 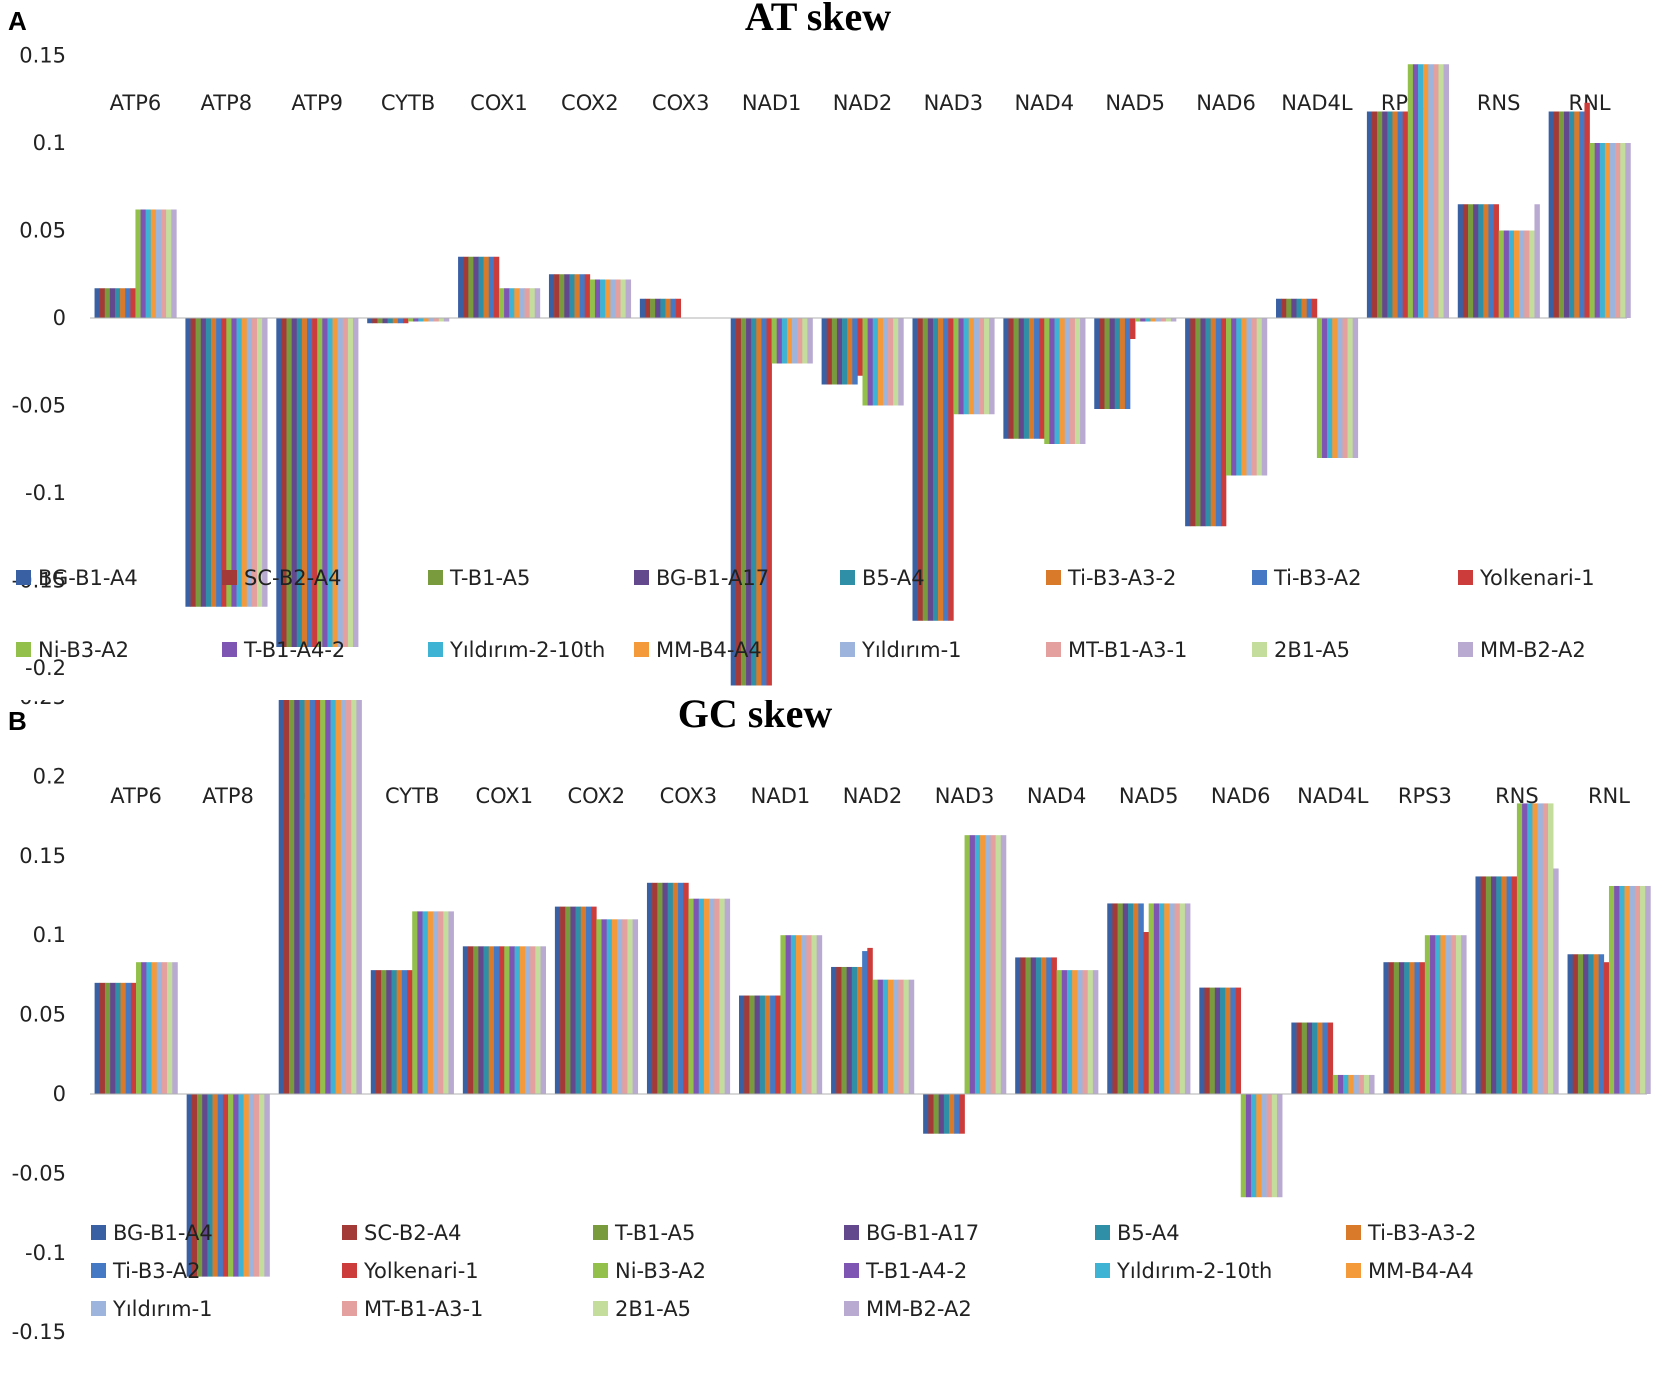 I want to click on category-label: RPS3, so click(x=1425, y=796).